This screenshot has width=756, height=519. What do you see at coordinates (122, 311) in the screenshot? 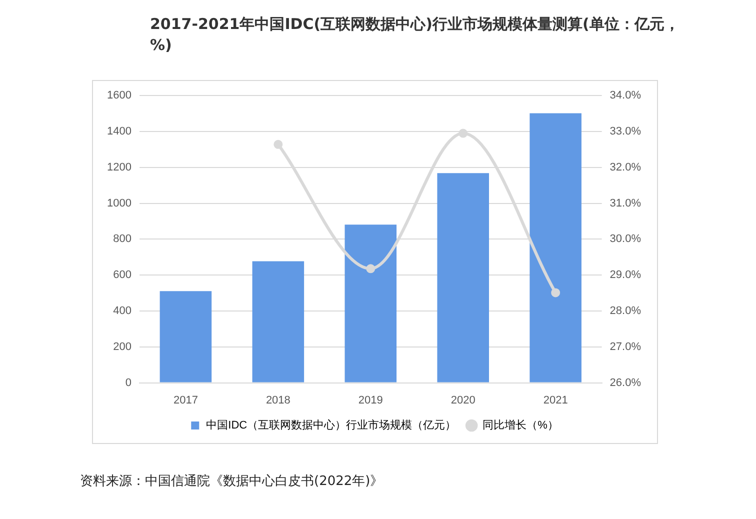
I see `y-tick-label: 400` at bounding box center [122, 311].